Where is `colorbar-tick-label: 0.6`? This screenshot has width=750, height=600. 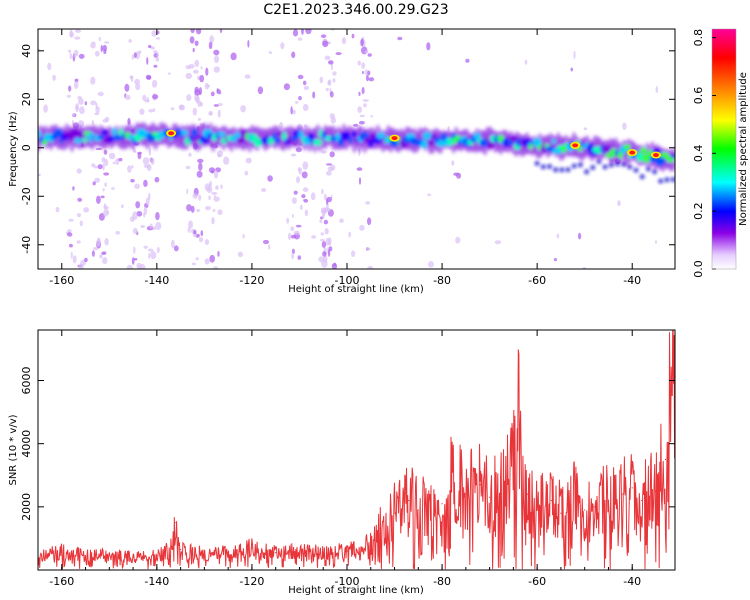 colorbar-tick-label: 0.6 is located at coordinates (698, 96).